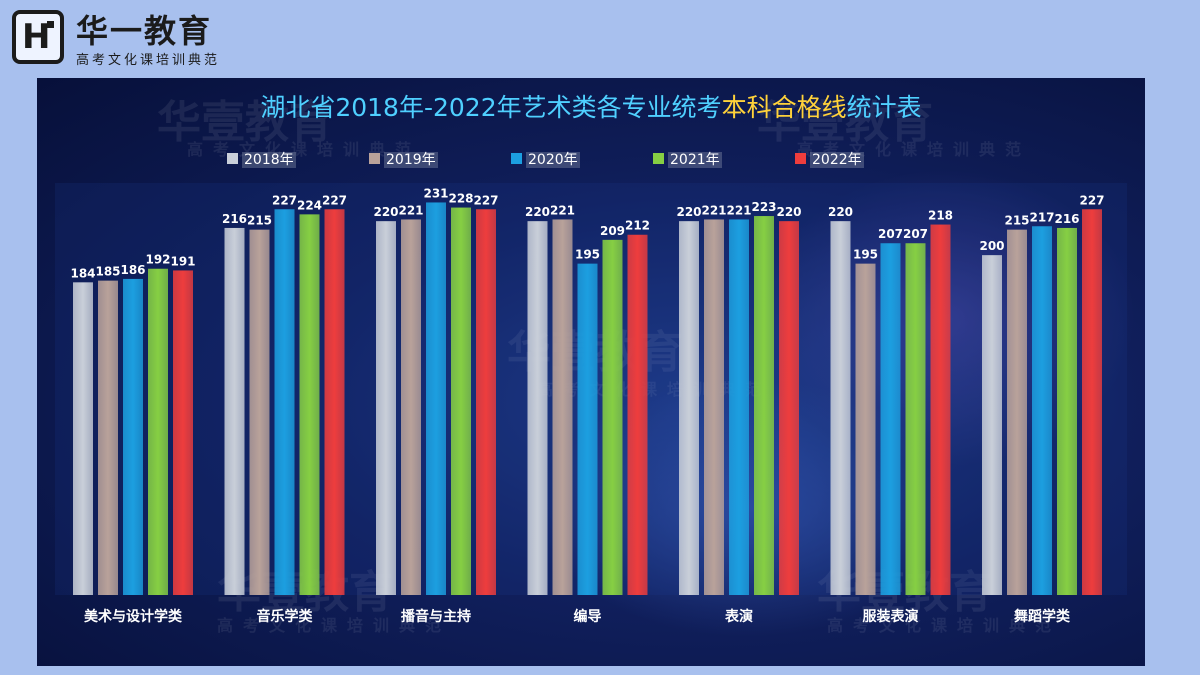 The image size is (1200, 675). I want to click on category-label: 音乐学类, so click(285, 616).